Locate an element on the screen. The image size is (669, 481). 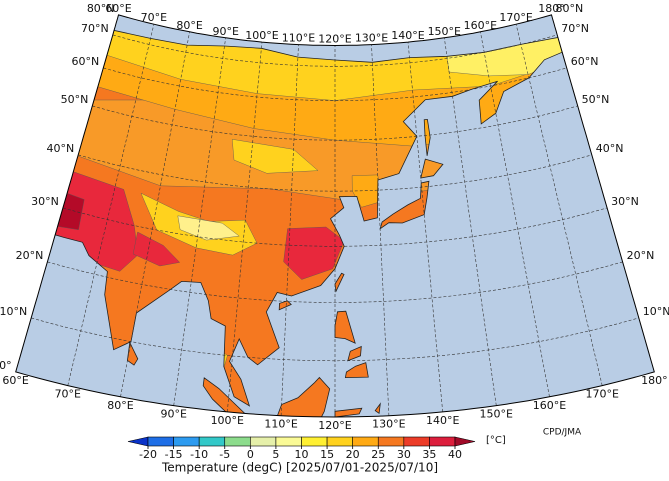
colorbar: -20 -15 -10 -5 0 5 10 15 20 25 30 35 40 is located at coordinates (301, 448).